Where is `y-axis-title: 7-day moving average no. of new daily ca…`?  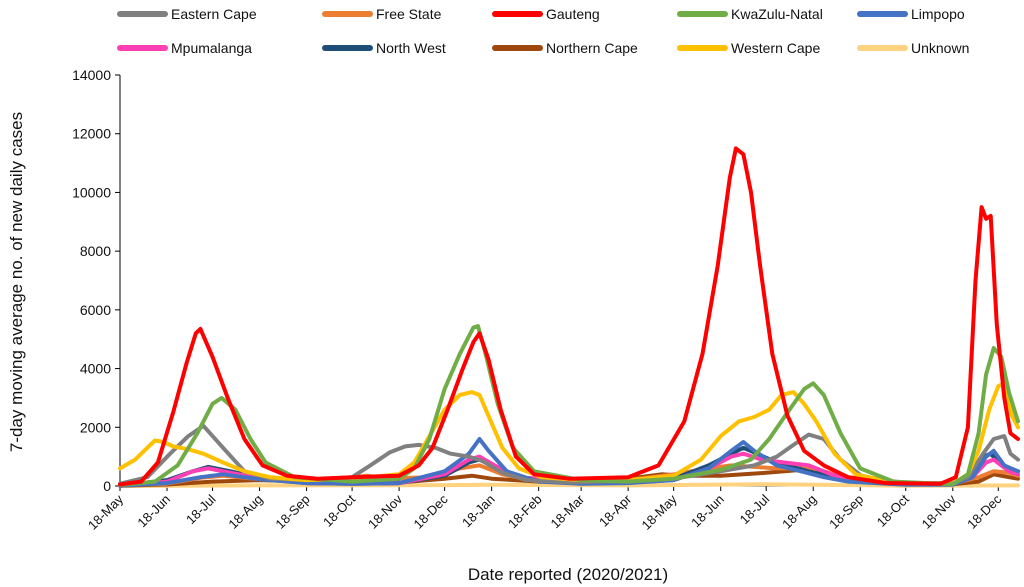 y-axis-title: 7-day moving average no. of new daily ca… is located at coordinates (16, 282).